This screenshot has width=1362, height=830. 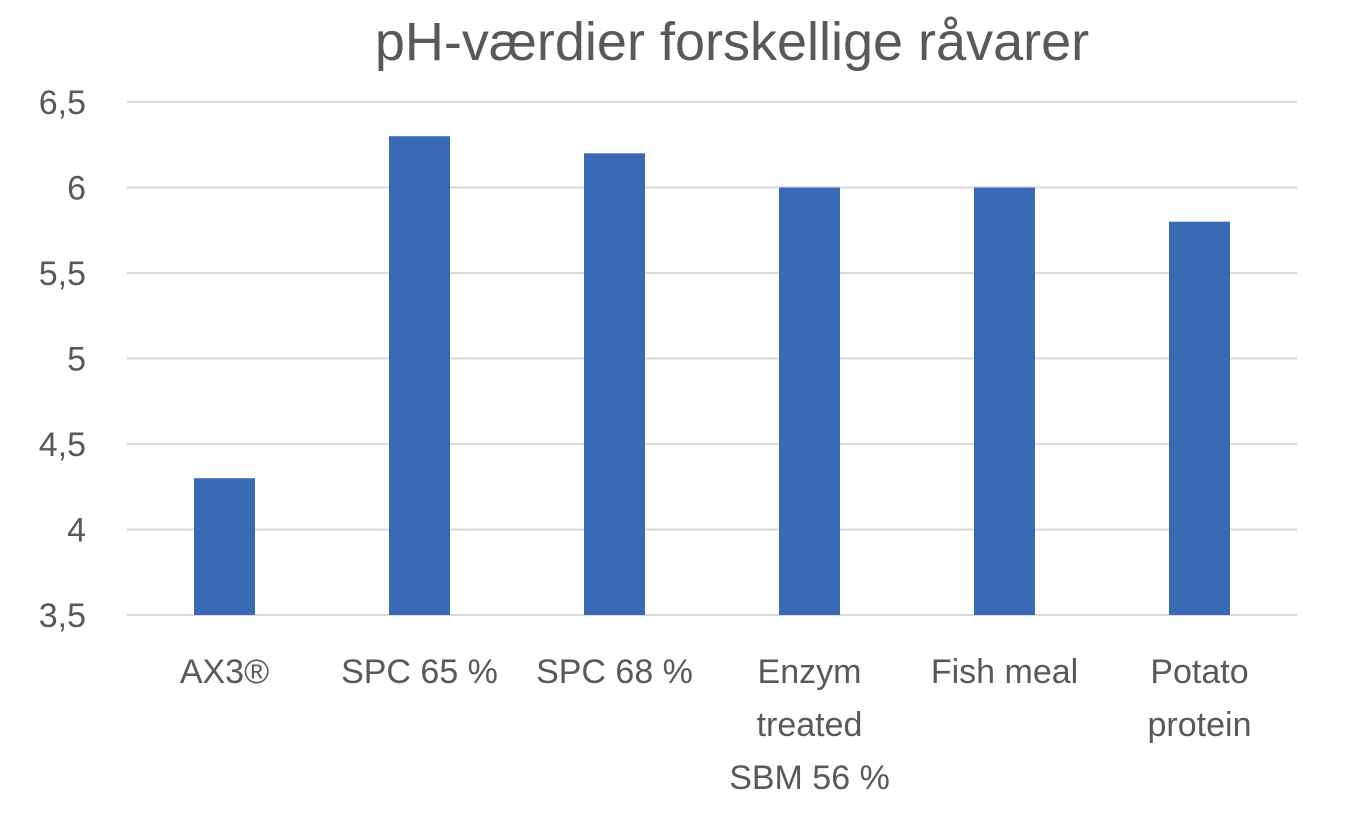 I want to click on x-category-label: Fish meal, so click(x=1004, y=672).